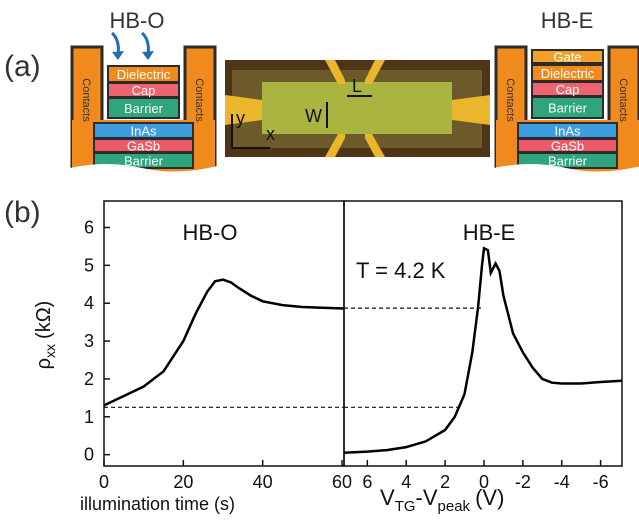 This screenshot has width=639, height=520. I want to click on y-label-part: xx, so click(50, 351).